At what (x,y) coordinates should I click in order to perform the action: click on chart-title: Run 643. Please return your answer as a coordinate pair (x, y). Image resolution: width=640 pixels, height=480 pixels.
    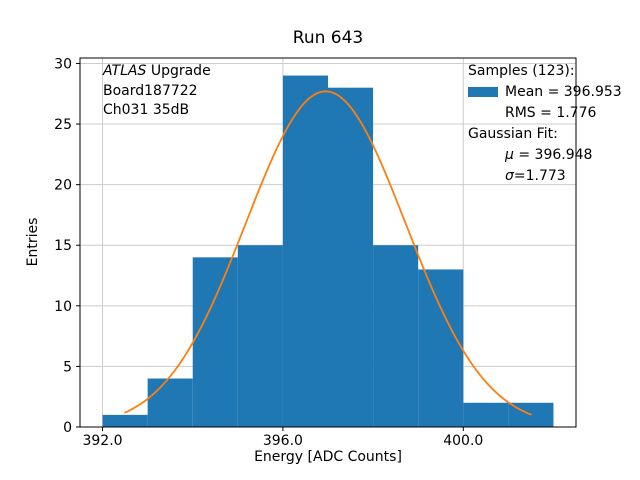
    Looking at the image, I should click on (328, 38).